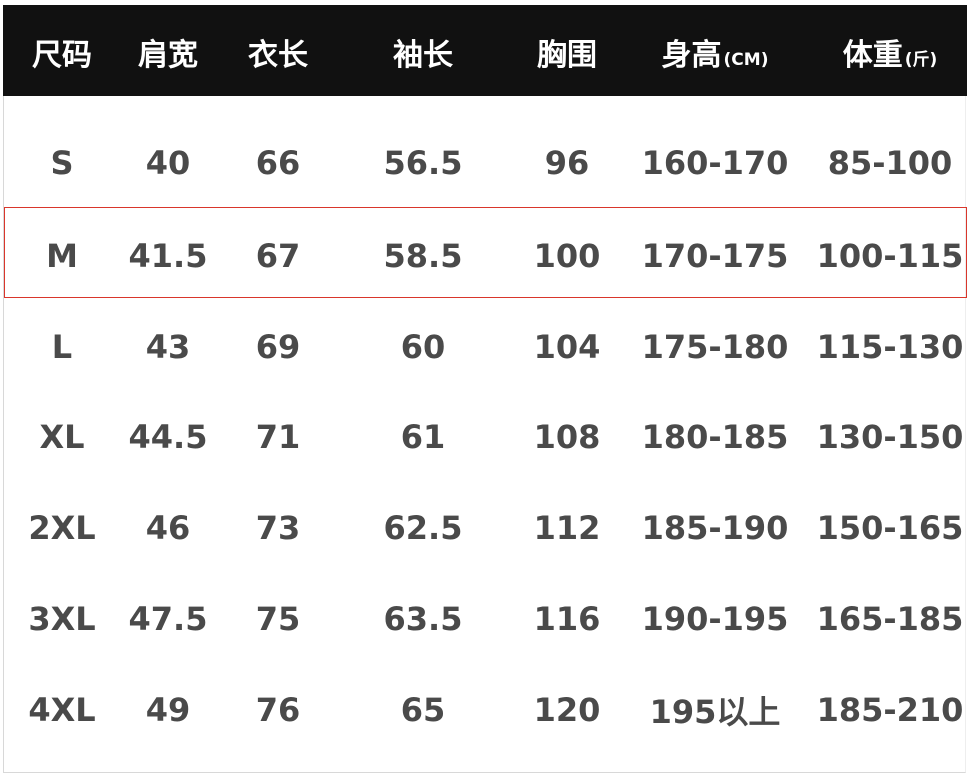  I want to click on table-cell: 104, so click(567, 347).